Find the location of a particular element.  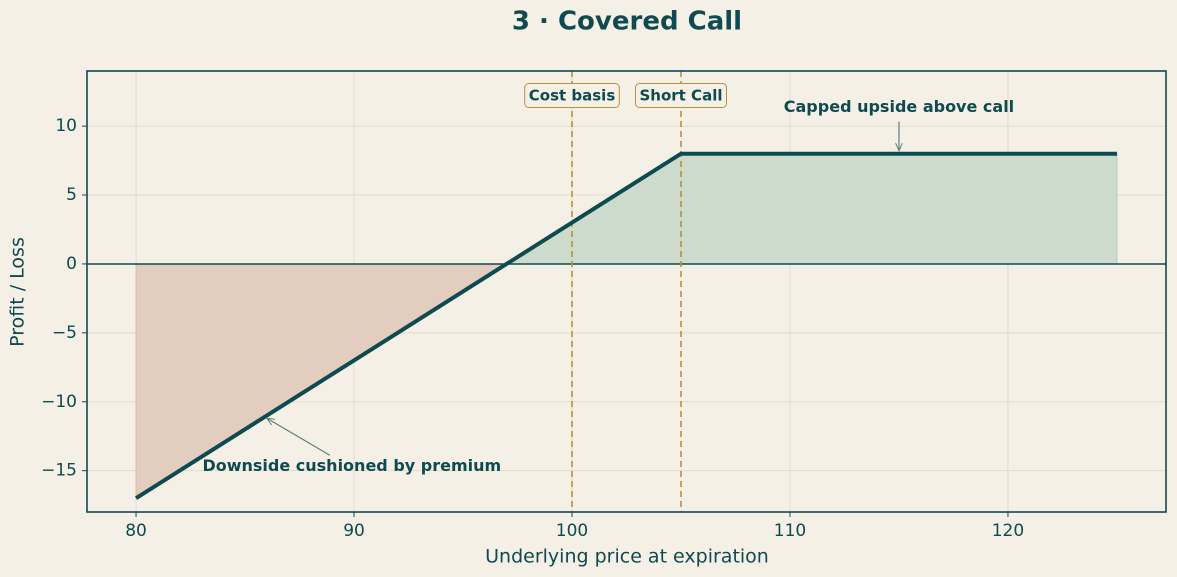

x-tick-label: 80 is located at coordinates (136, 531).